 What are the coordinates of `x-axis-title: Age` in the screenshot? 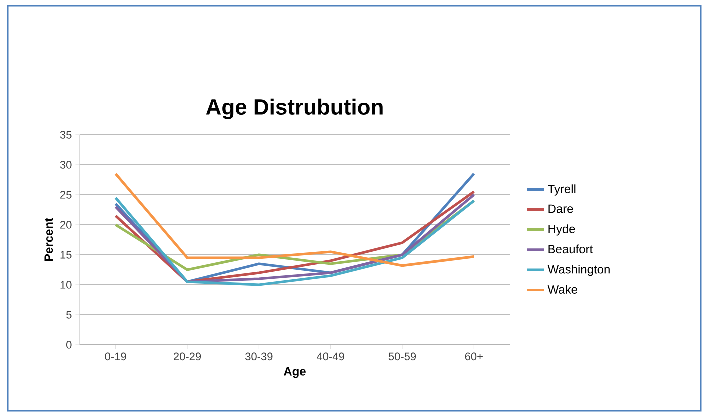 It's located at (295, 372).